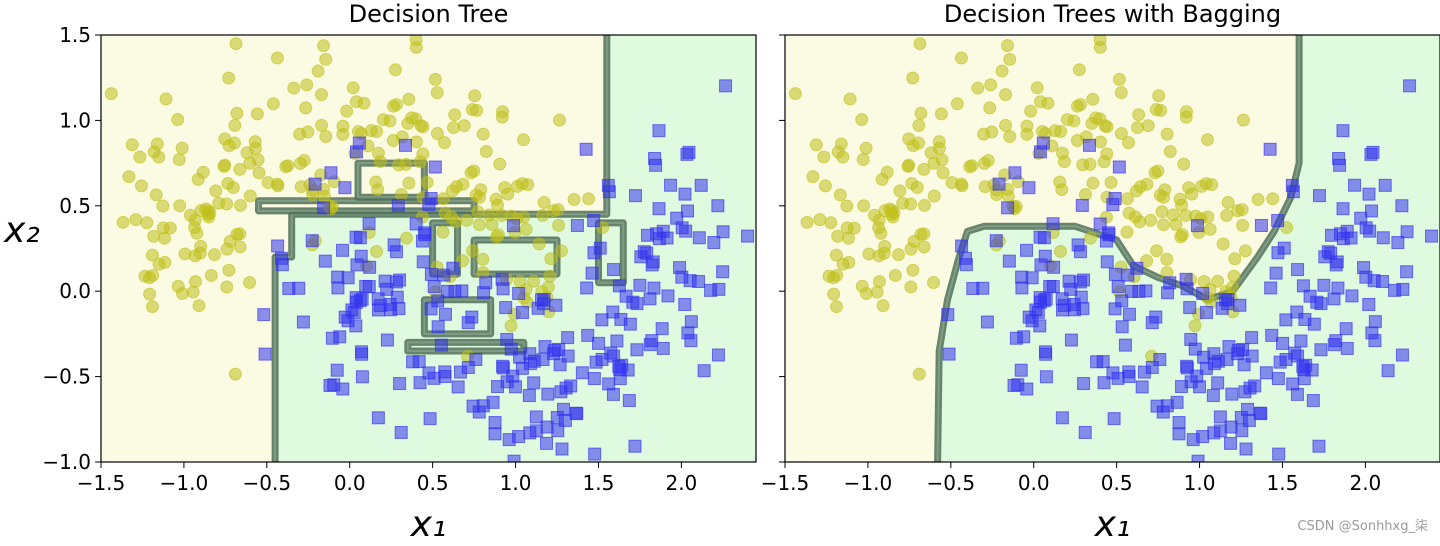 The image size is (1440, 546). Describe the element at coordinates (350, 483) in the screenshot. I see `x-tick-label: 0.0` at that location.